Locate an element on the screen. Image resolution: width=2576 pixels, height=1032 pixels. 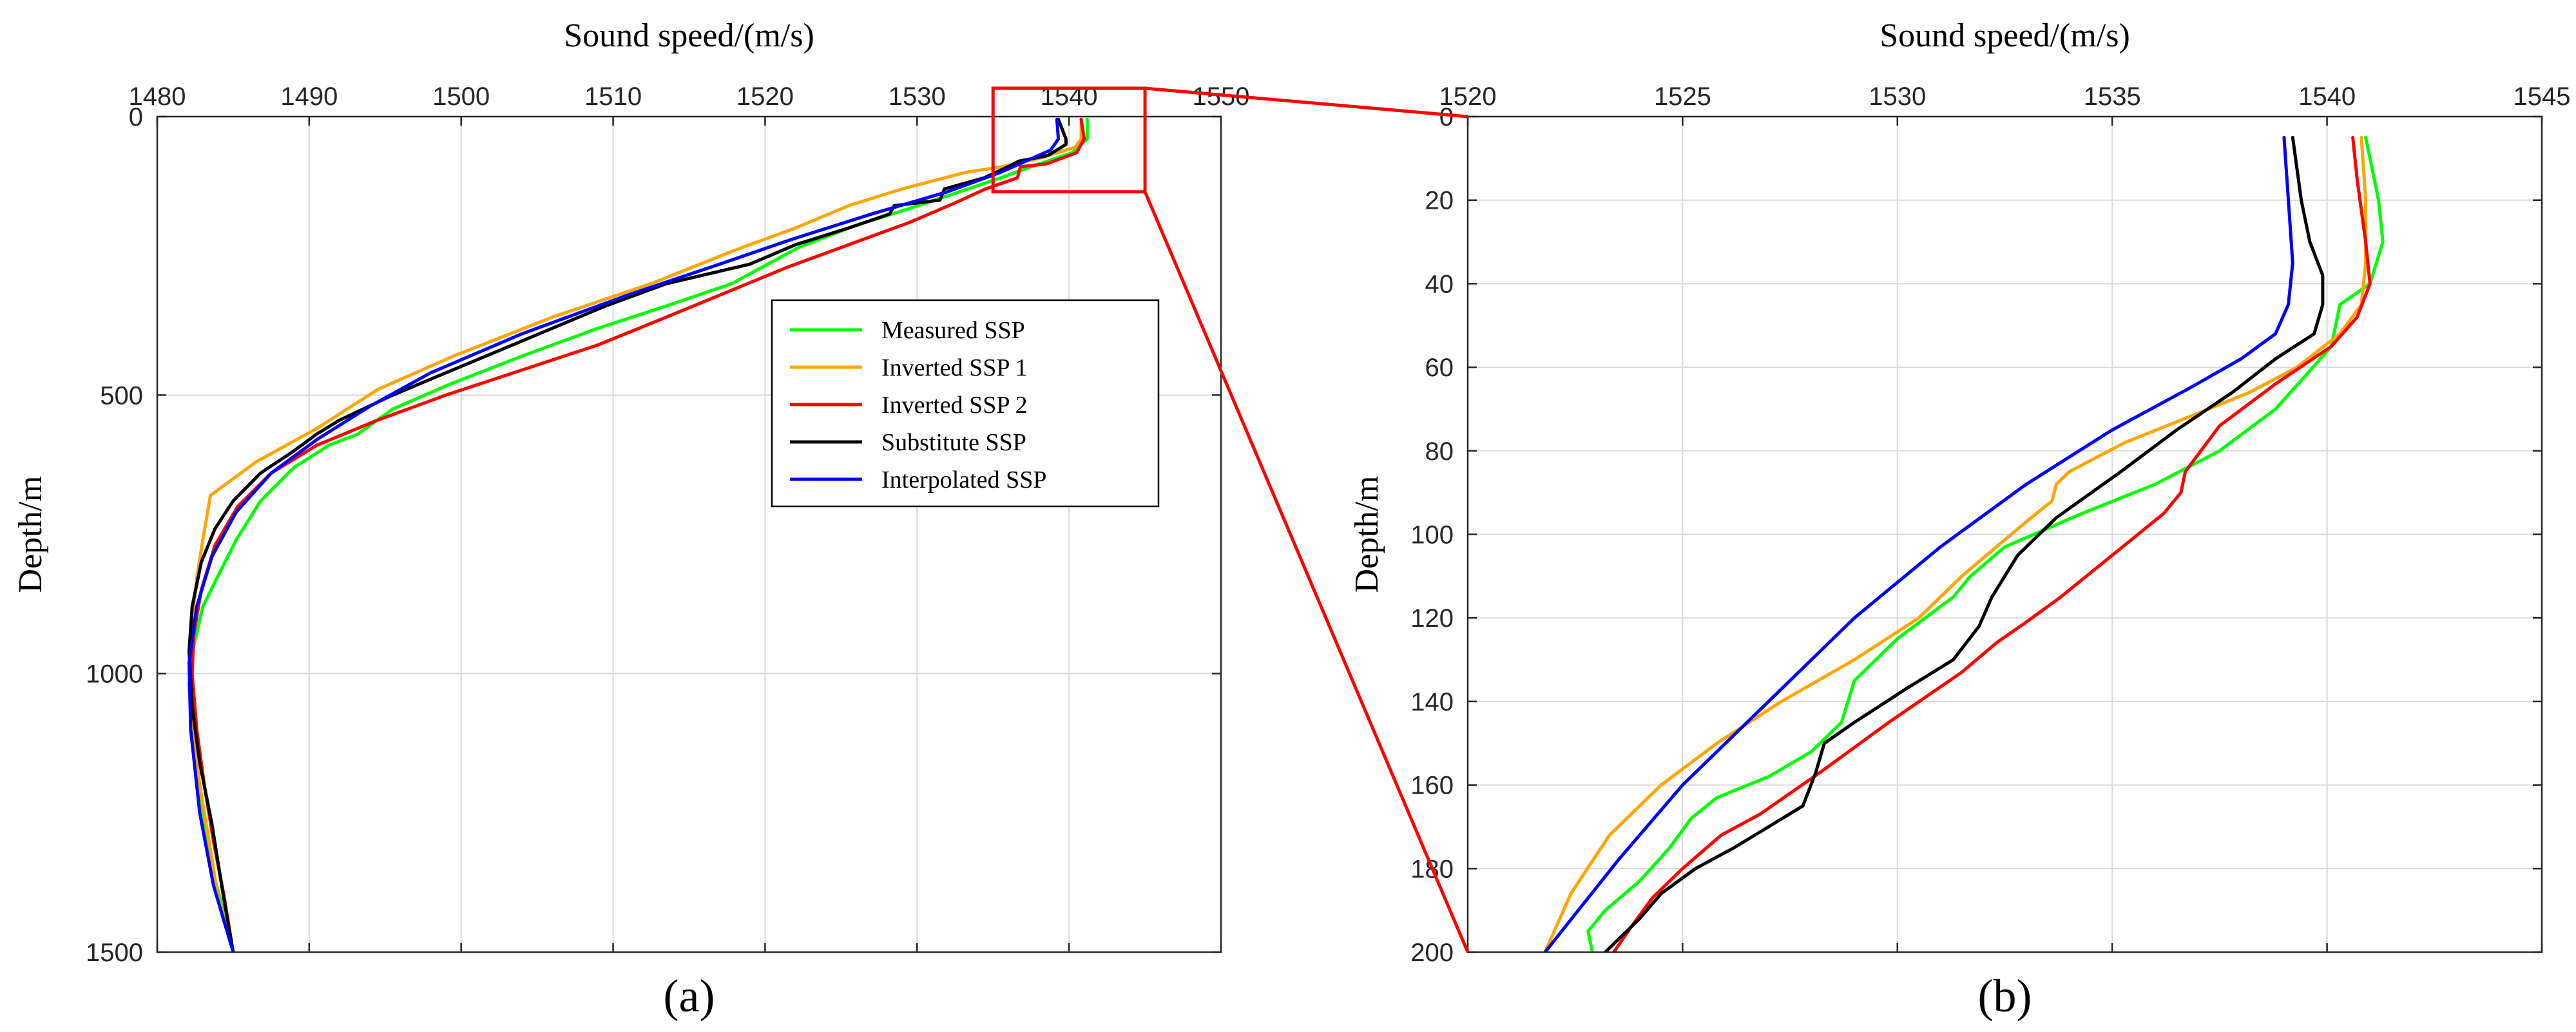
legend-label-substitute: Substitute SSP is located at coordinates (953, 443).